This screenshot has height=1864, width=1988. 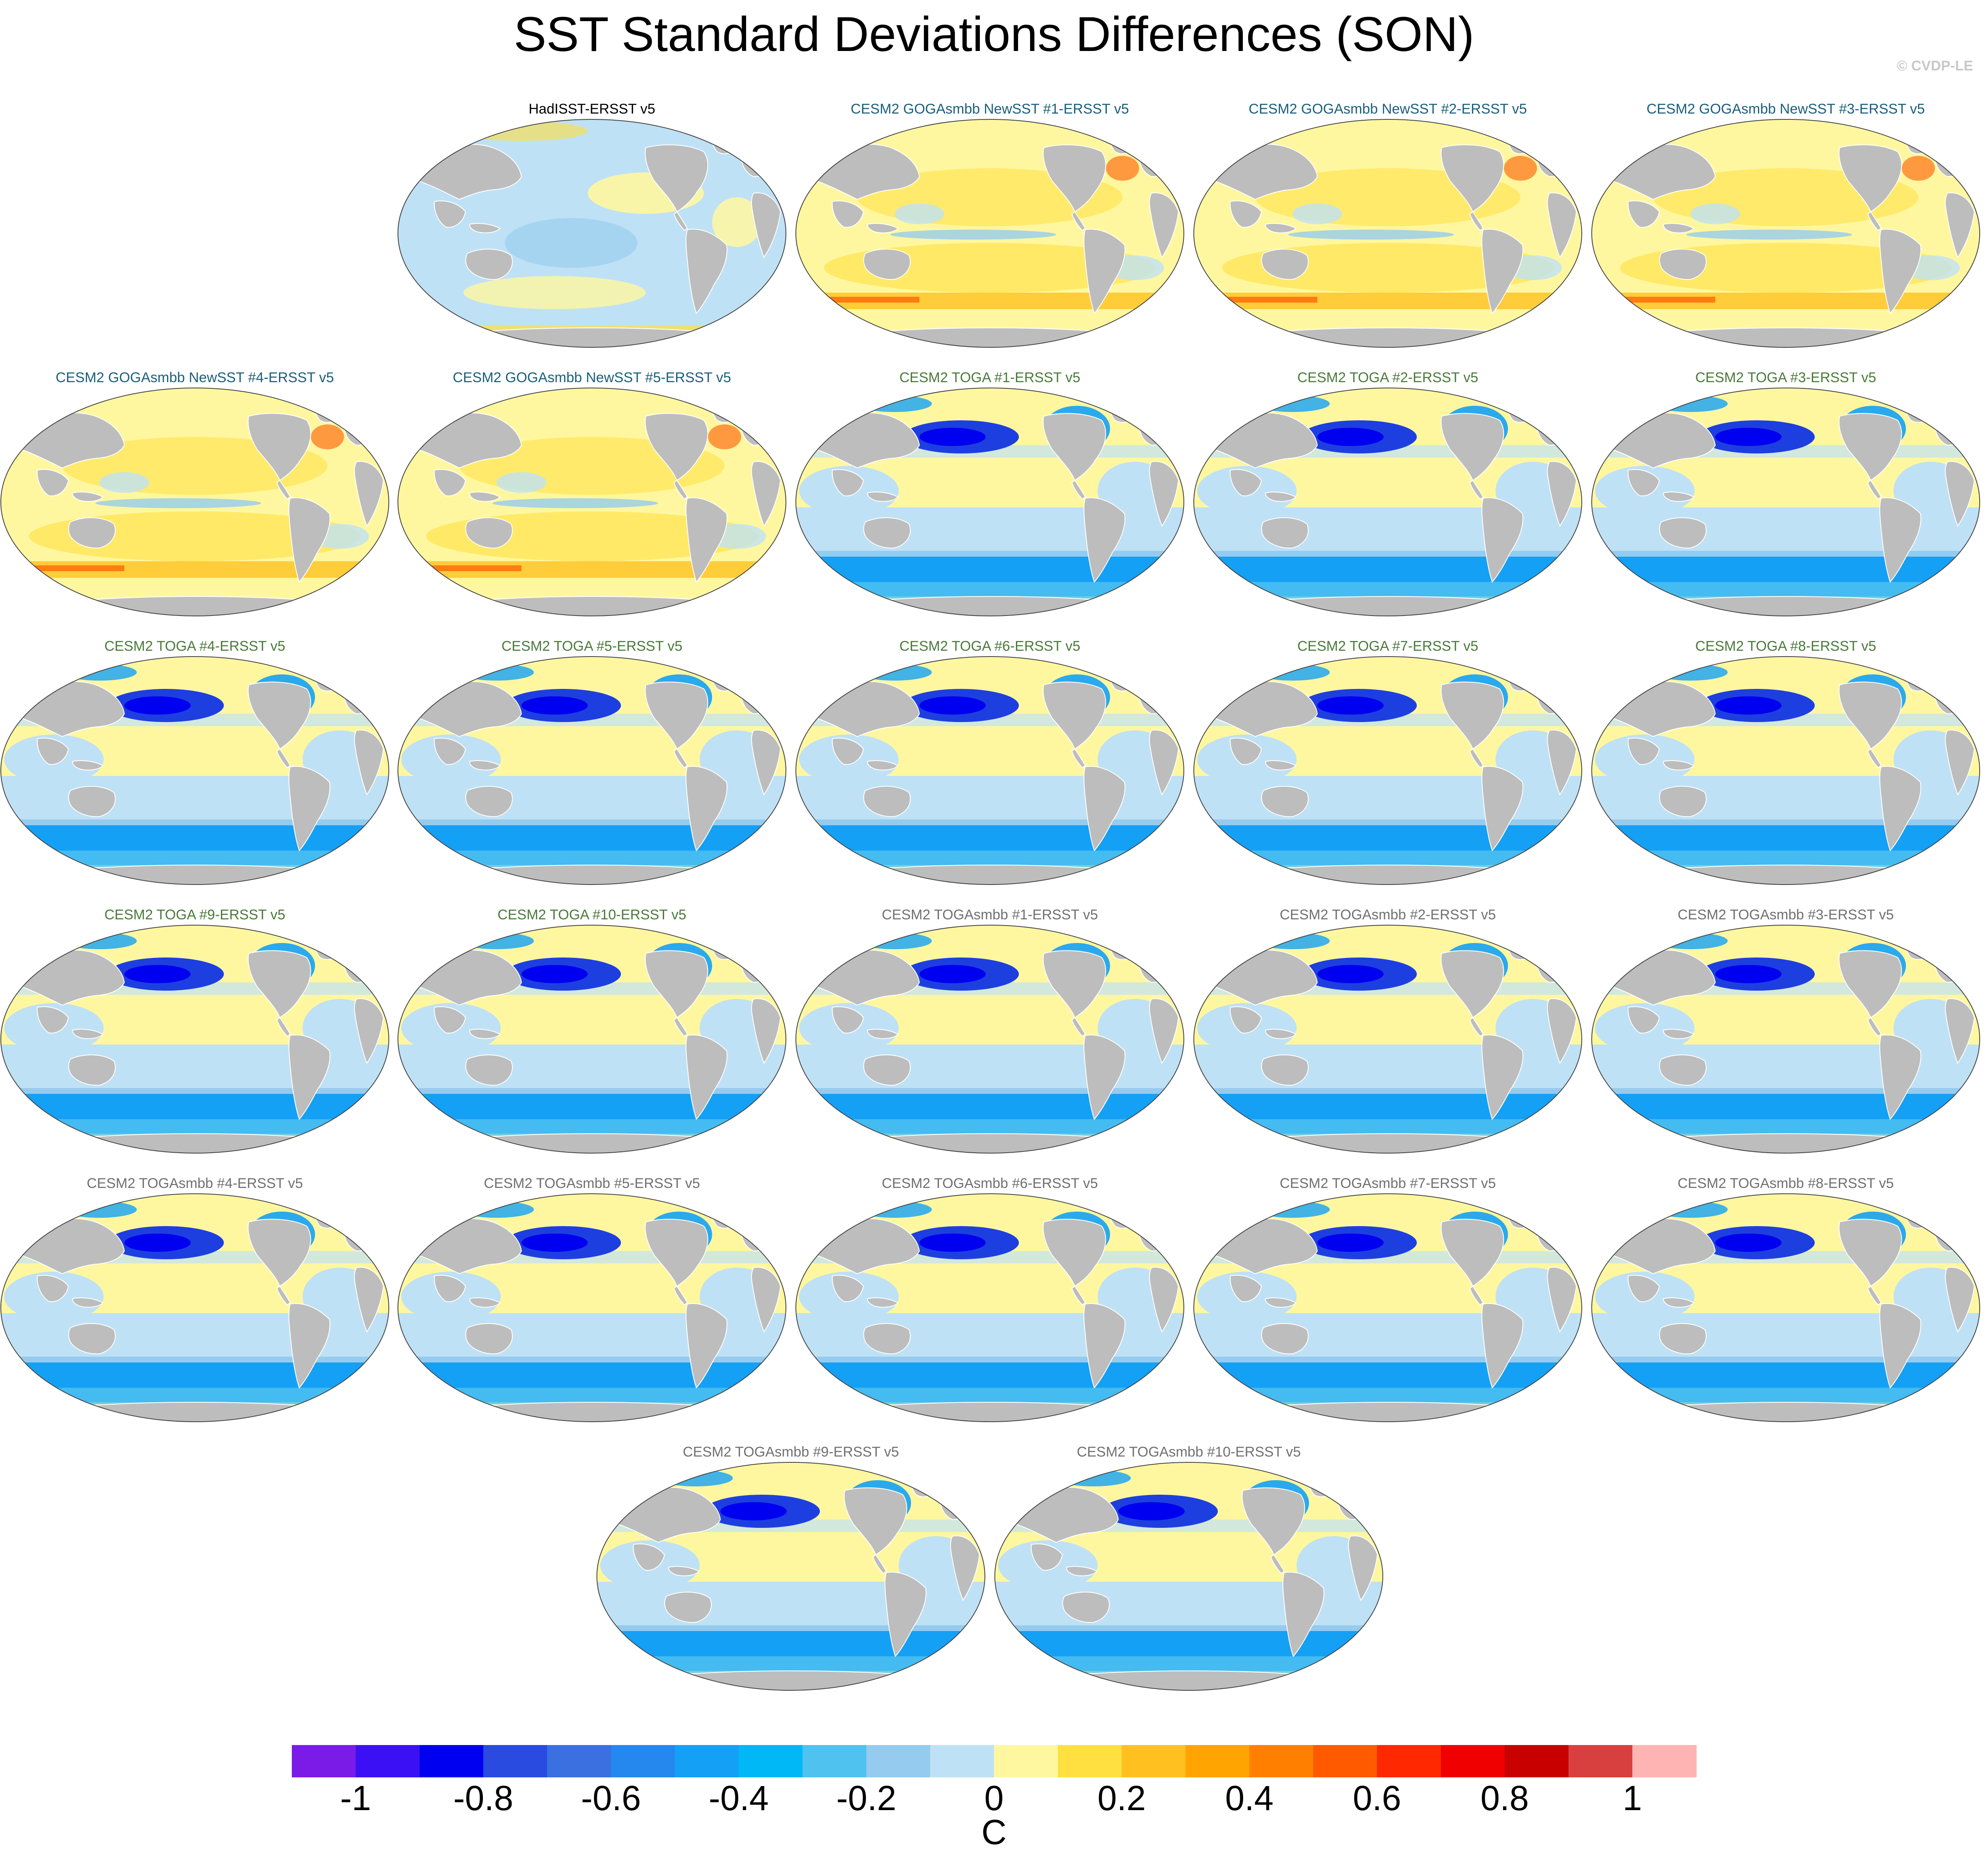 I want to click on map-panel: CESM2 TOGAsmbb #5-ERSST v5, so click(x=592, y=1298).